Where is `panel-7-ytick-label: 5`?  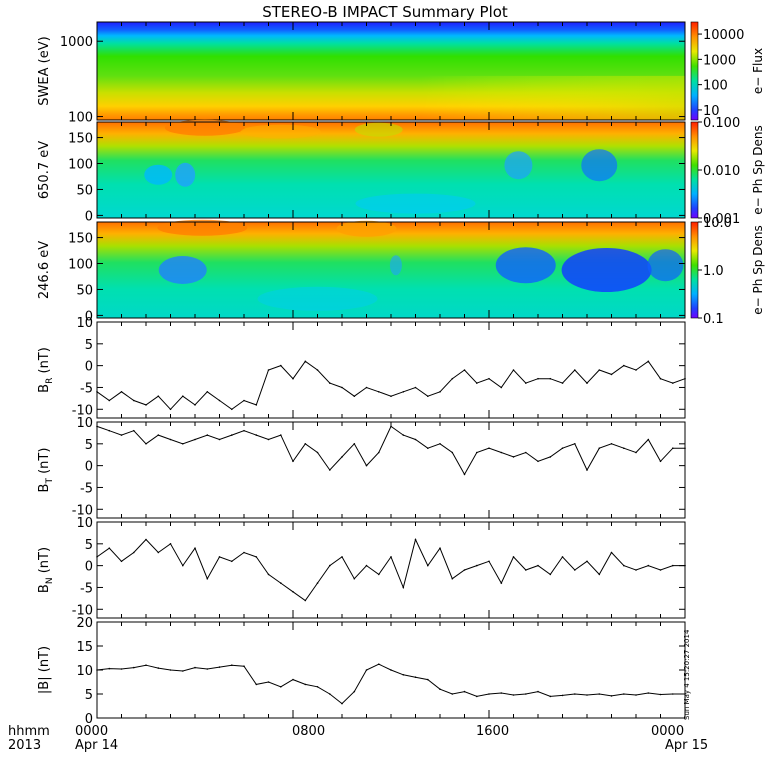
panel-7-ytick-label: 5 is located at coordinates (89, 695).